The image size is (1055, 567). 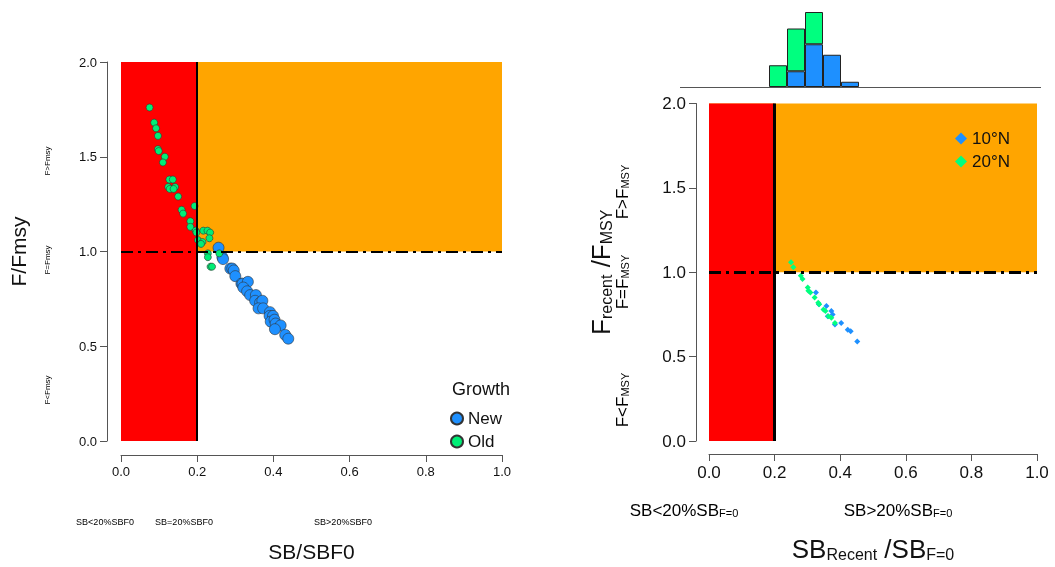 I want to click on text: SB<20%SBF0, so click(x=105, y=522).